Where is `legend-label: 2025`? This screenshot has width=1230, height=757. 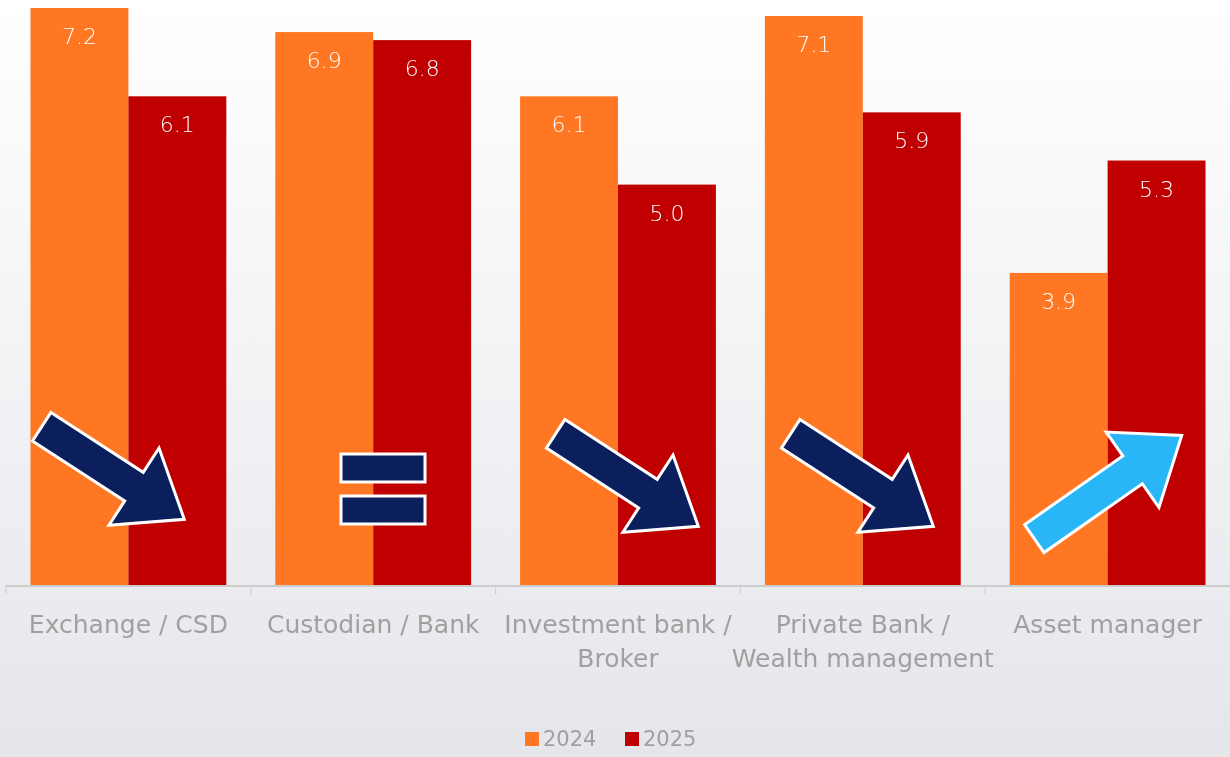
legend-label: 2025 is located at coordinates (670, 739).